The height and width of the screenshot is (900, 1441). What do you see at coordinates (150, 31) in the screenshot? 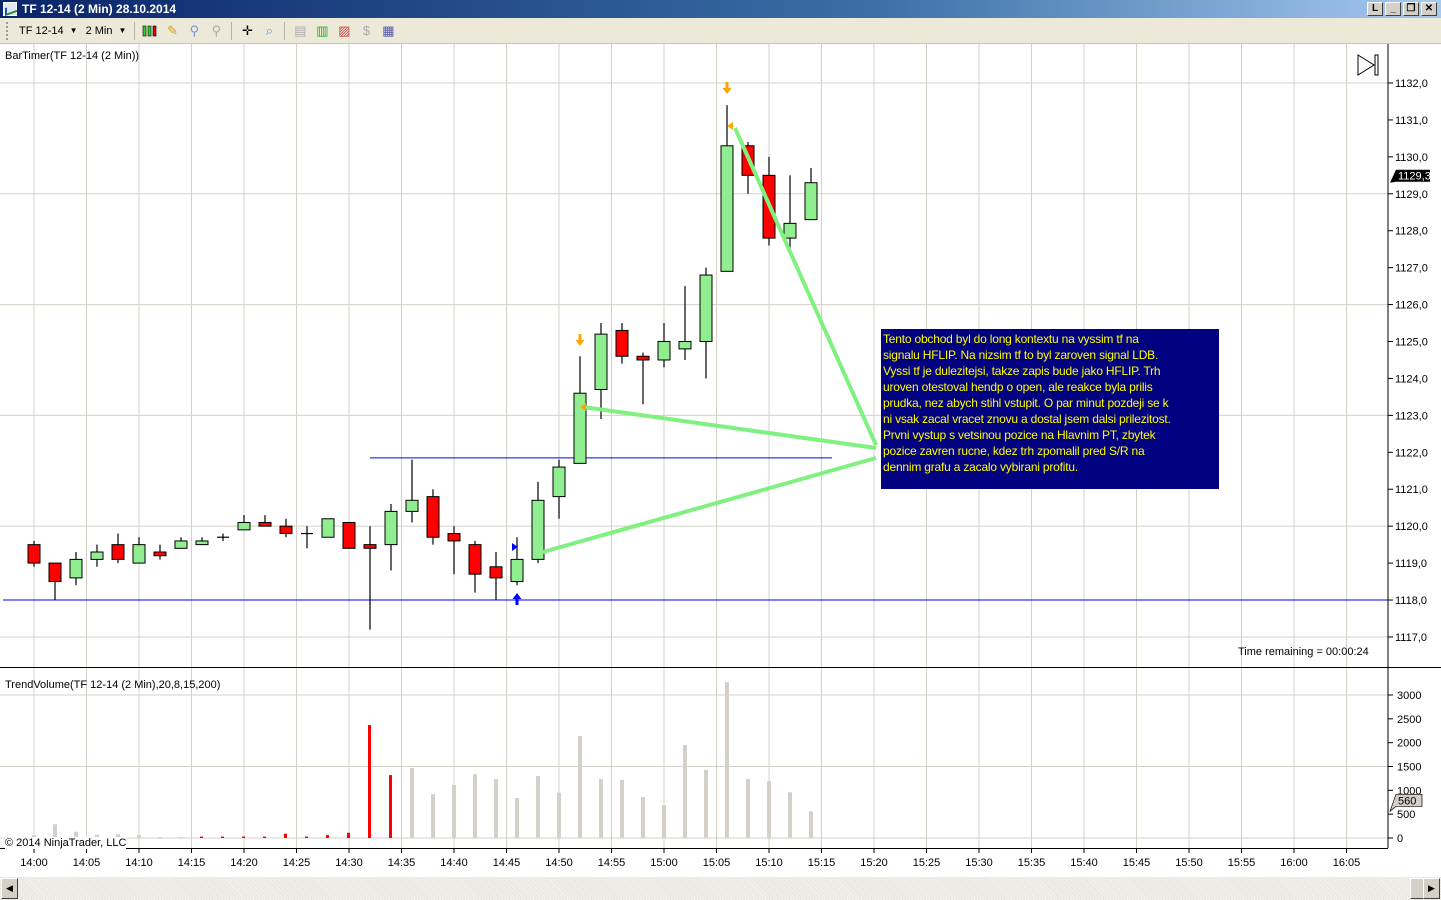
I see `candlestick-style-icon` at bounding box center [150, 31].